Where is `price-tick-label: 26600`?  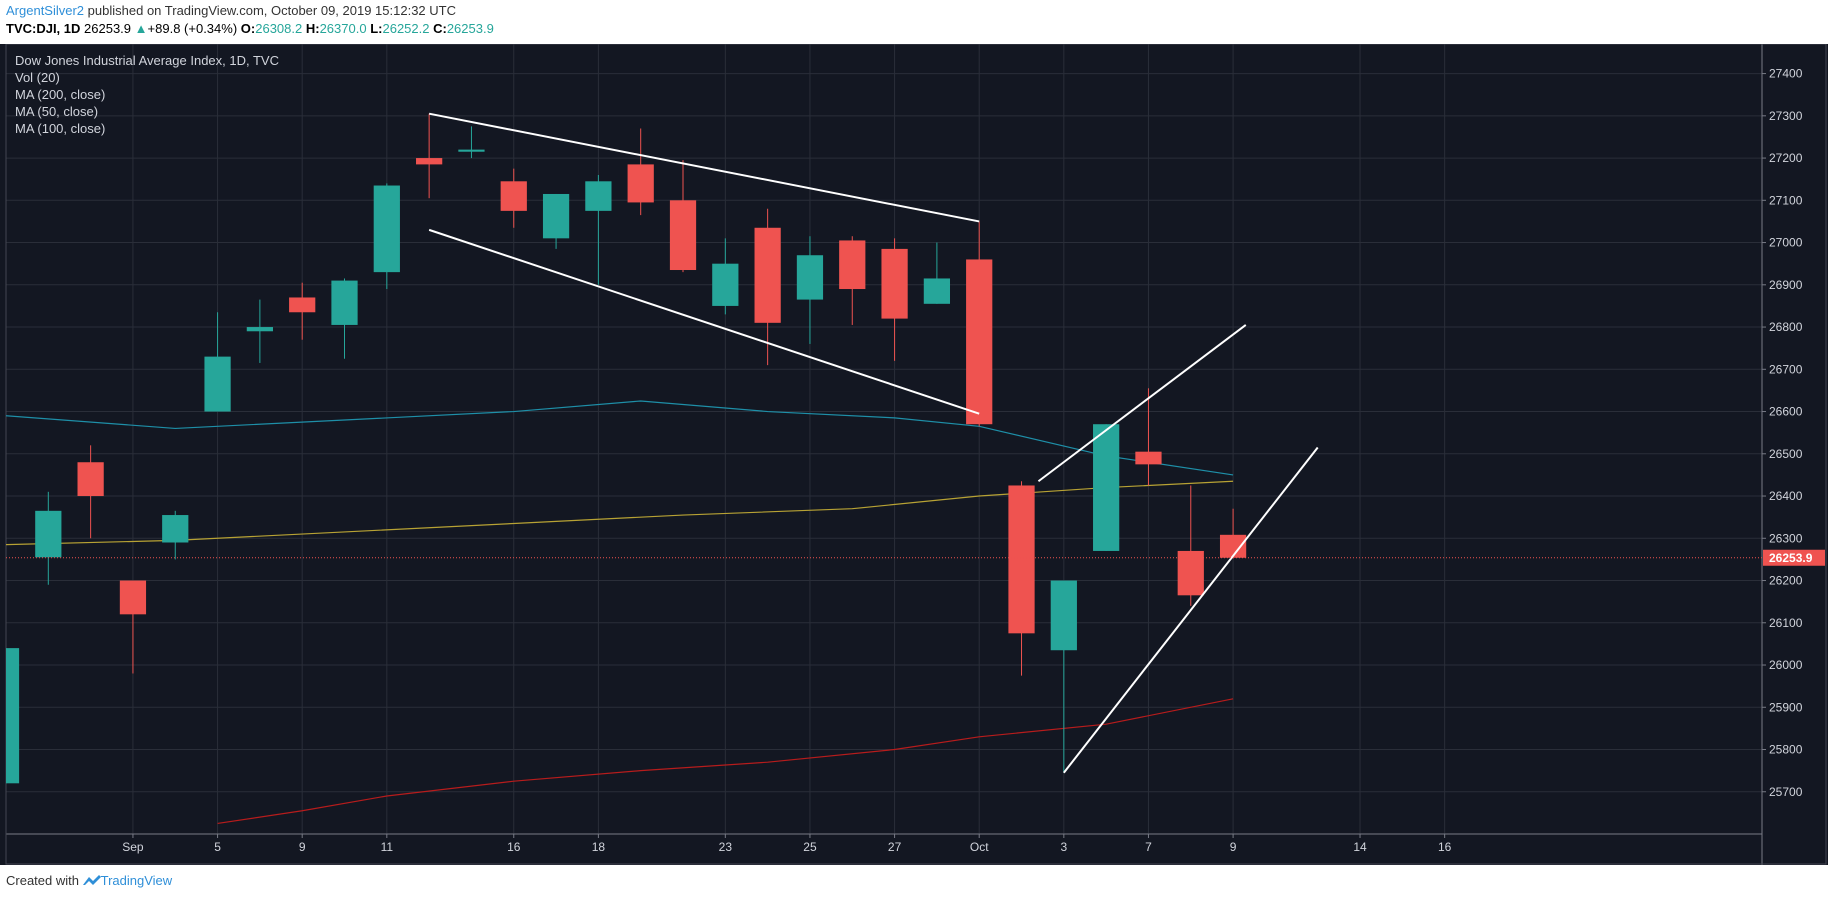 price-tick-label: 26600 is located at coordinates (1786, 412).